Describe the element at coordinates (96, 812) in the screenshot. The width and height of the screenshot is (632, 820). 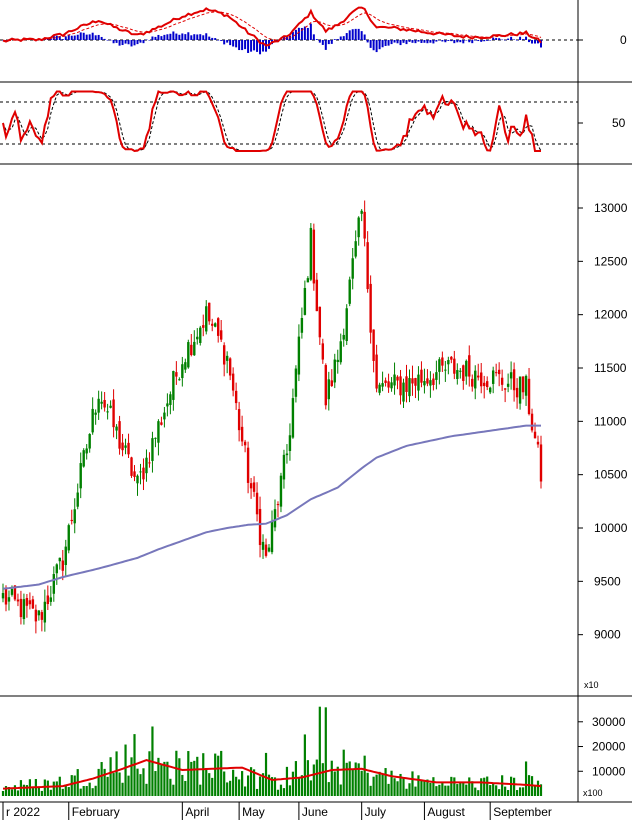
I see `x-axis-tick-label: February` at that location.